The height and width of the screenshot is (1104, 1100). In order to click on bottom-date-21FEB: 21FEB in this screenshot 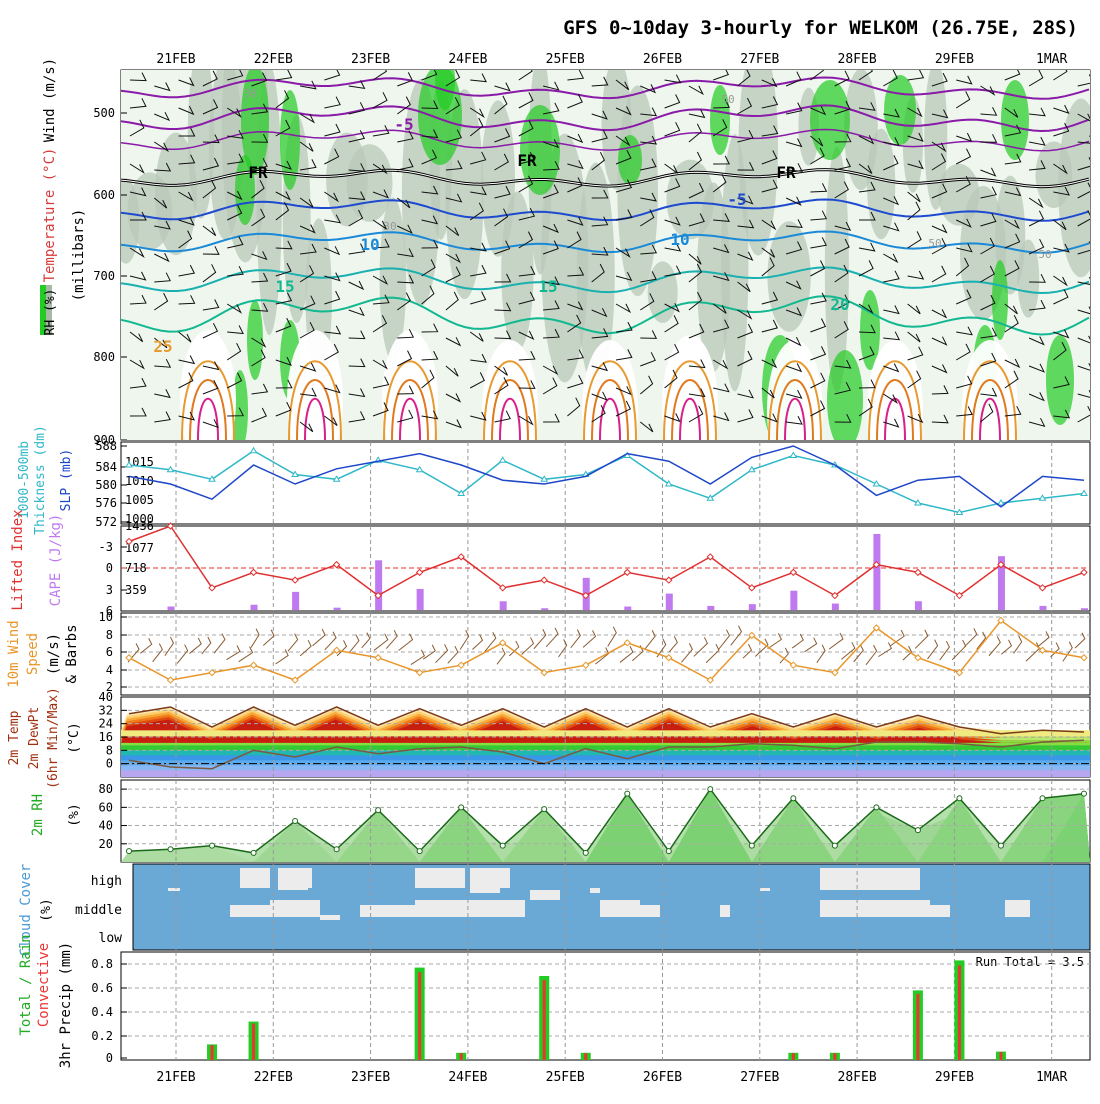, I will do `click(175, 1077)`.